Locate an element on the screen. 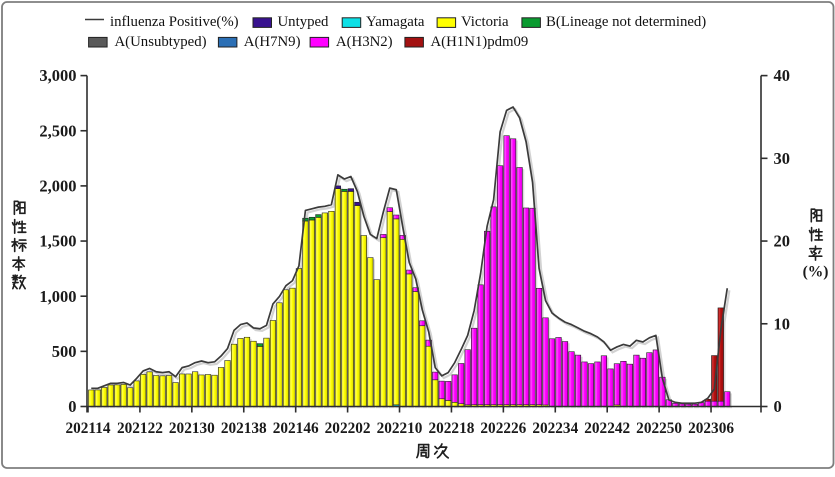 Image resolution: width=835 pixels, height=477 pixels. svg-text: 202242 is located at coordinates (607, 428).